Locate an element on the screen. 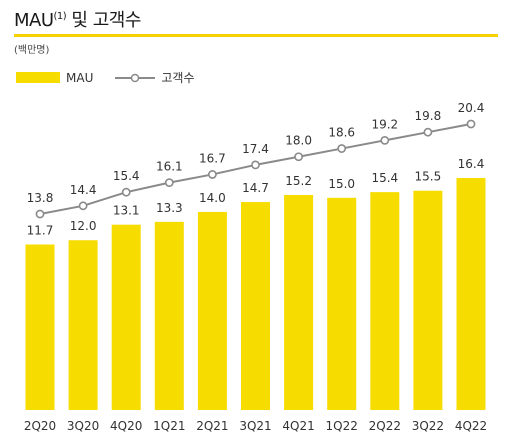 The width and height of the screenshot is (512, 442). bar-label-1Q21: 13.3 is located at coordinates (169, 208).